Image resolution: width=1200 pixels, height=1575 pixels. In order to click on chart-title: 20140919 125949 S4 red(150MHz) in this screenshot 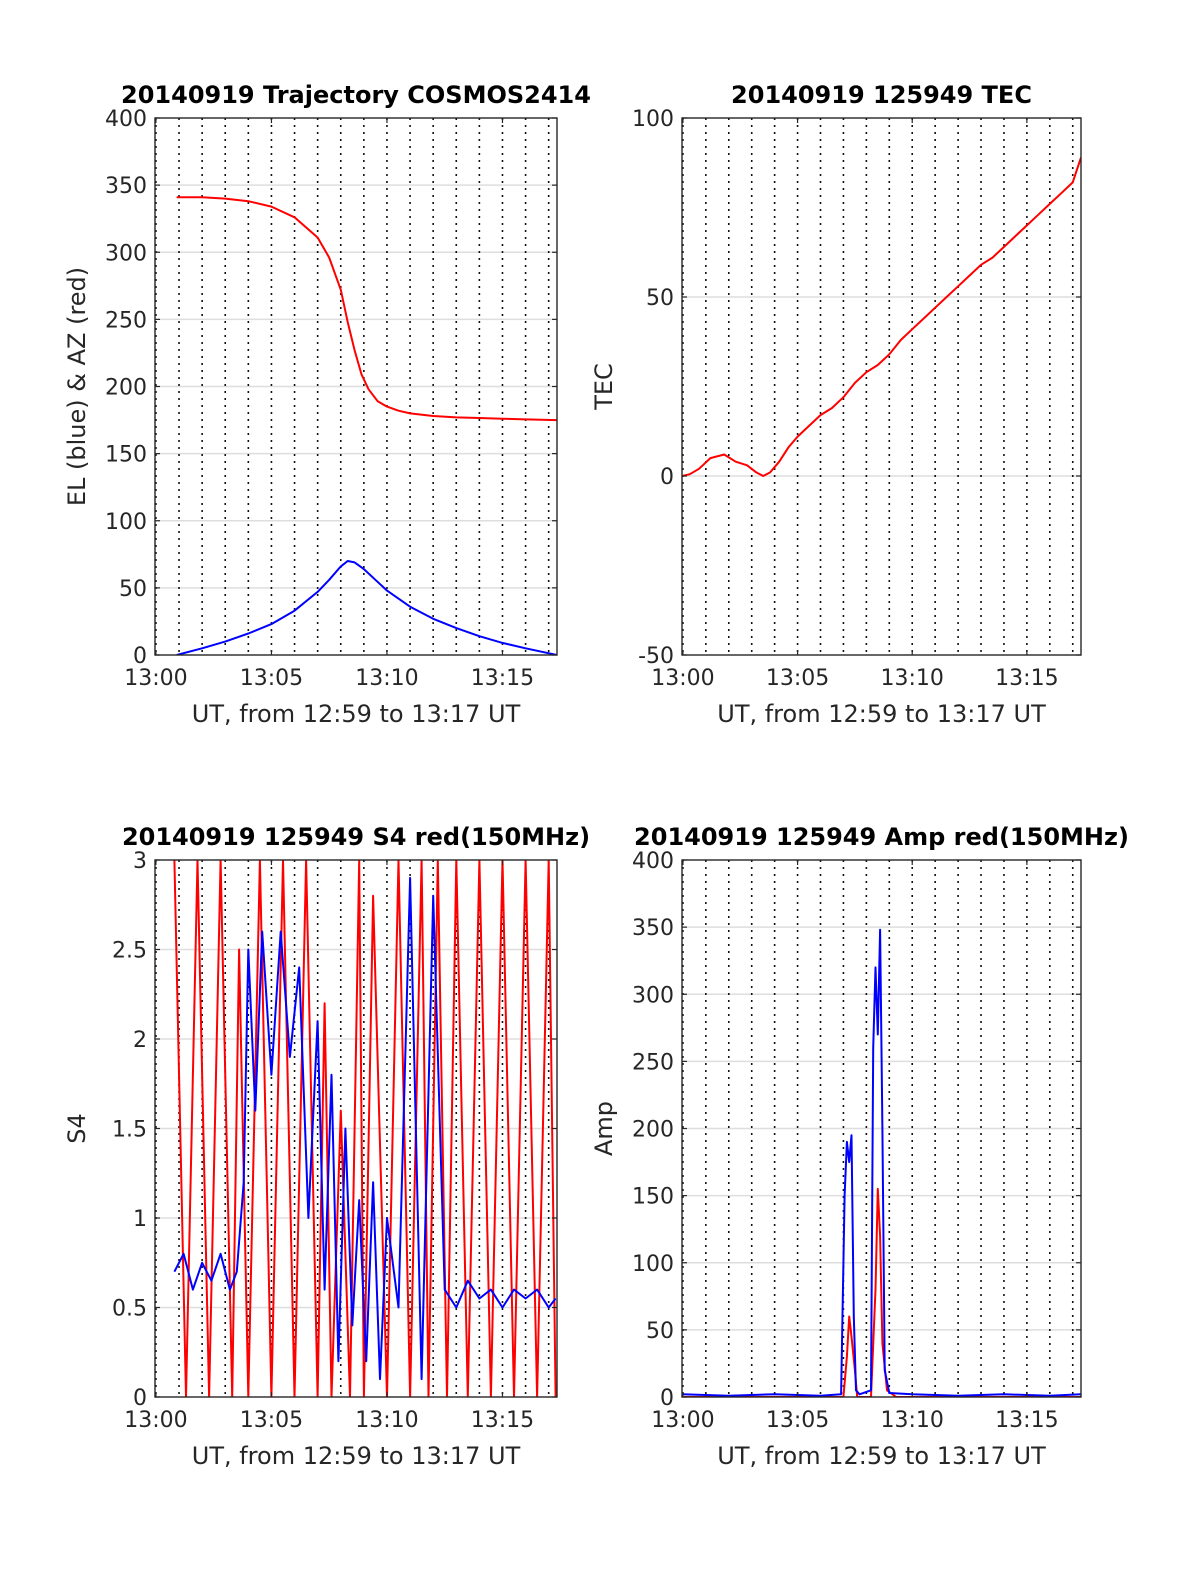, I will do `click(356, 837)`.